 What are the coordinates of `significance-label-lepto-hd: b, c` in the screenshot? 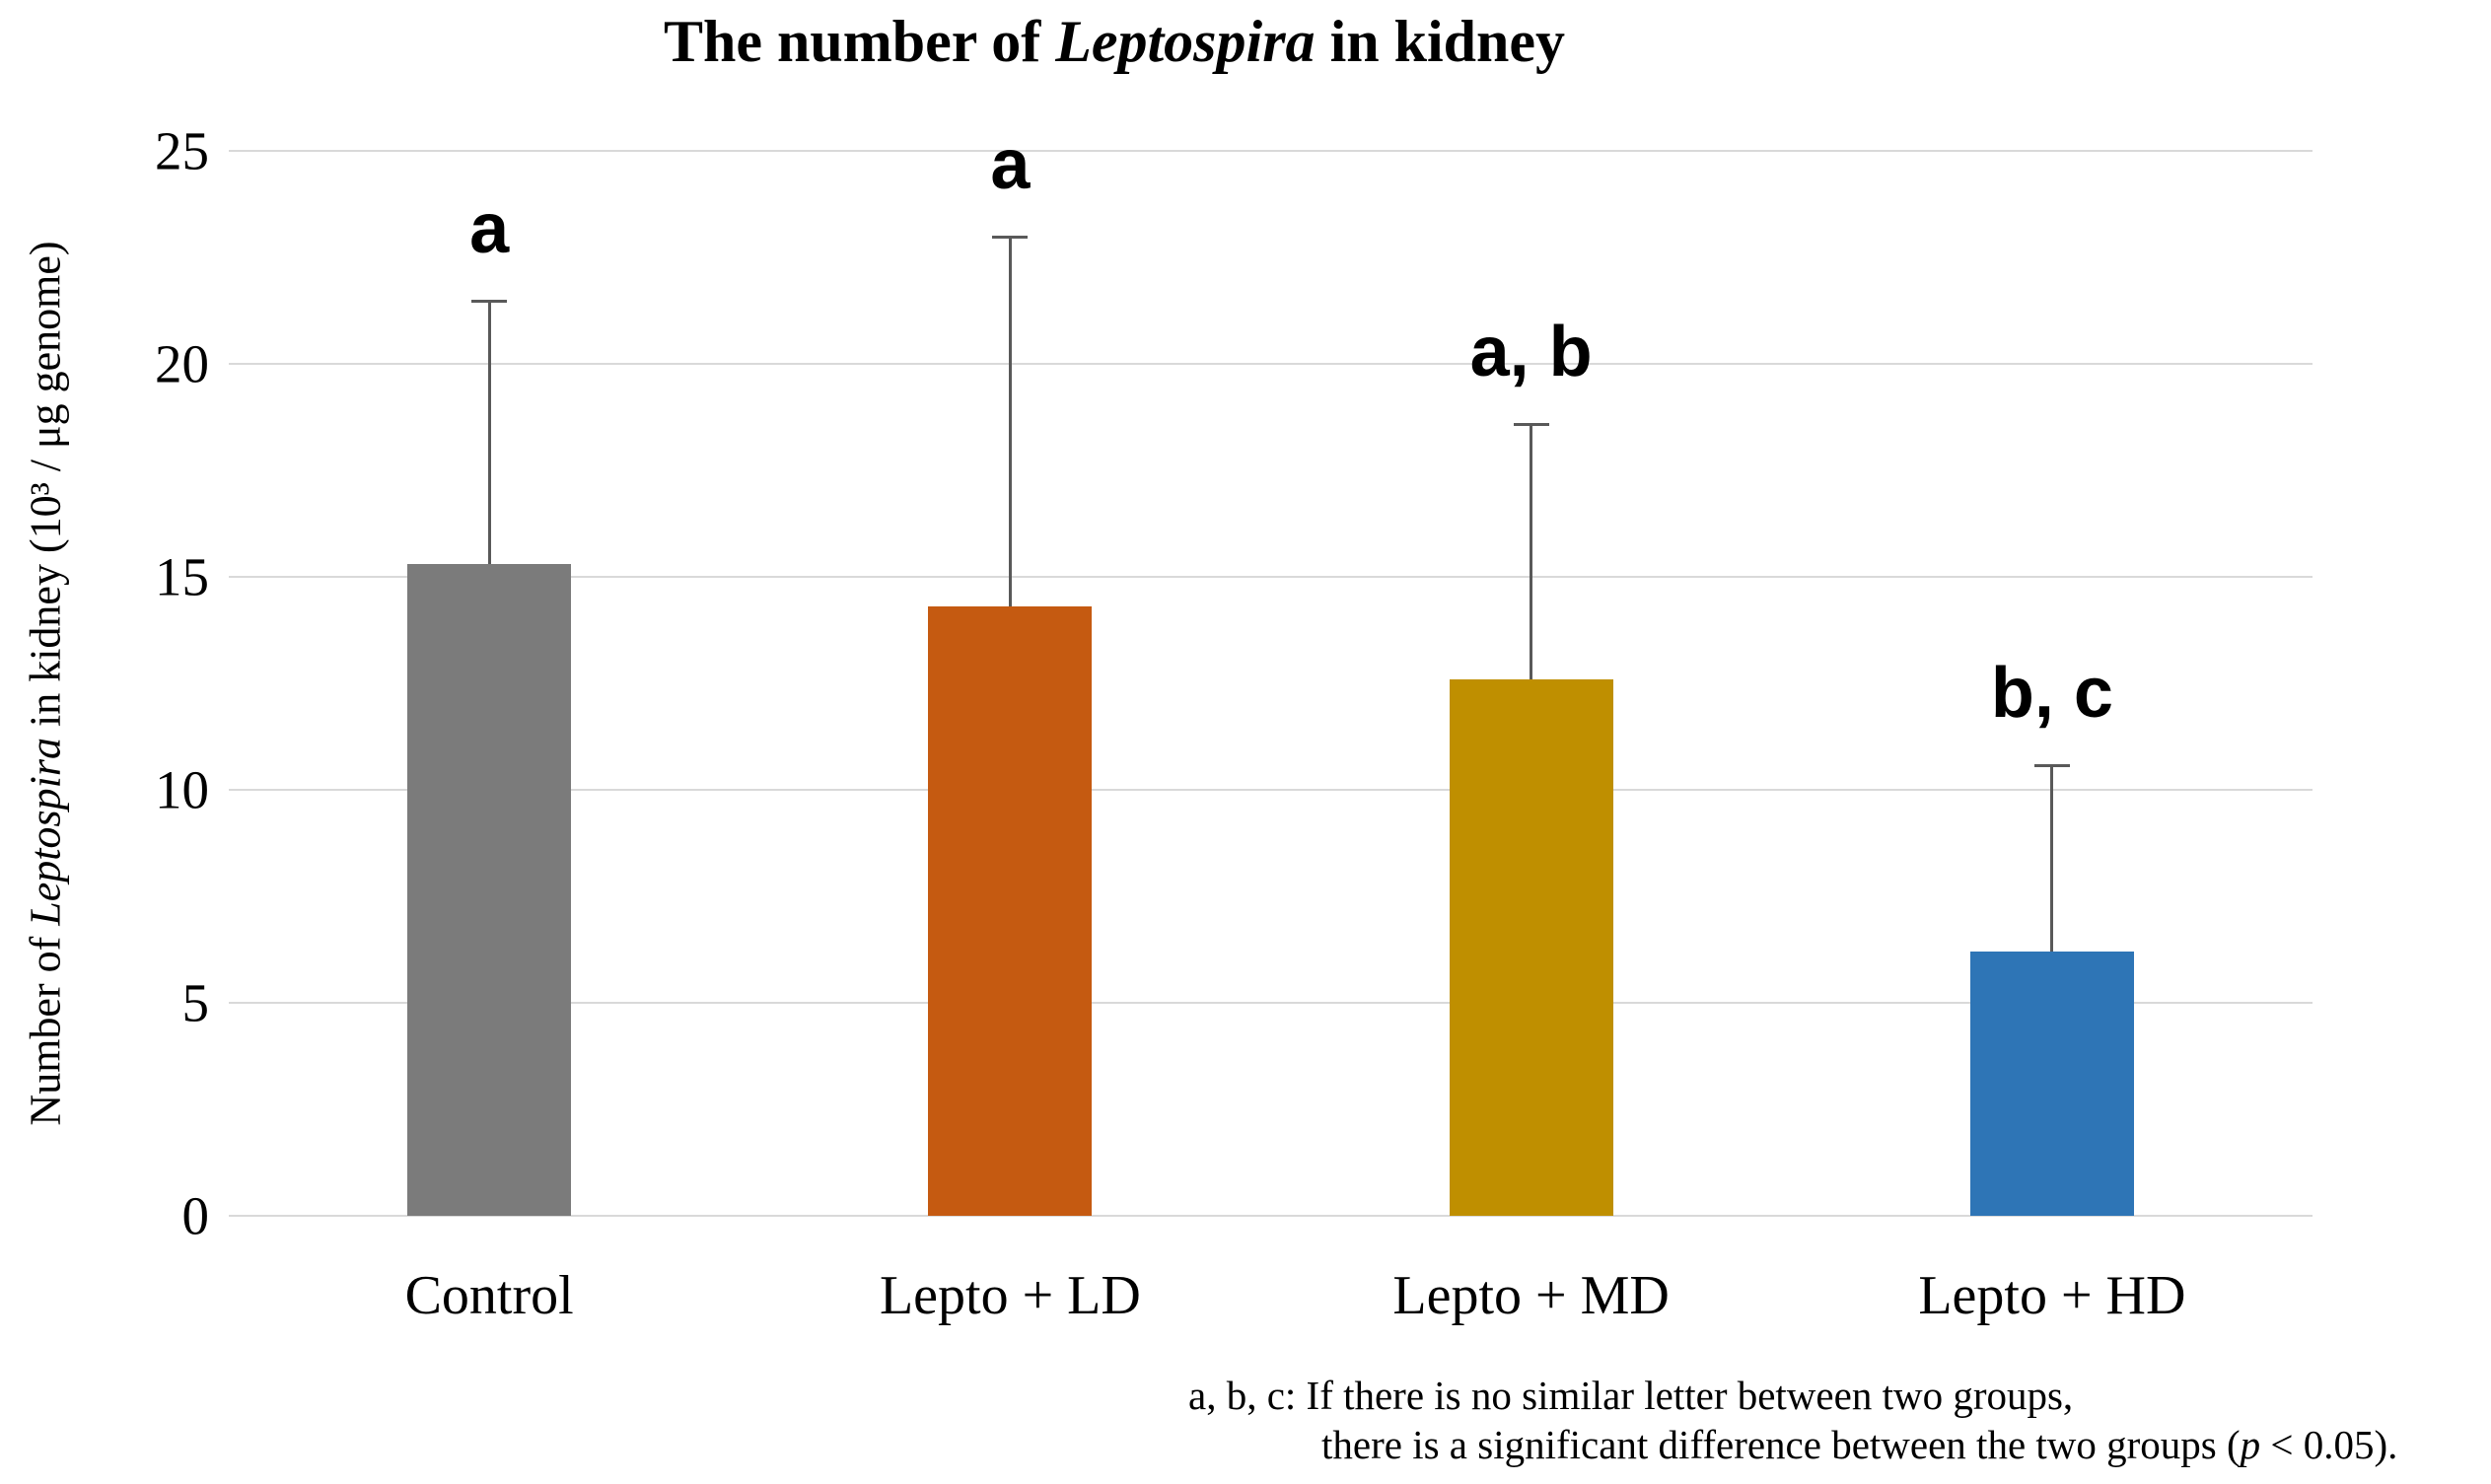 It's located at (2051, 694).